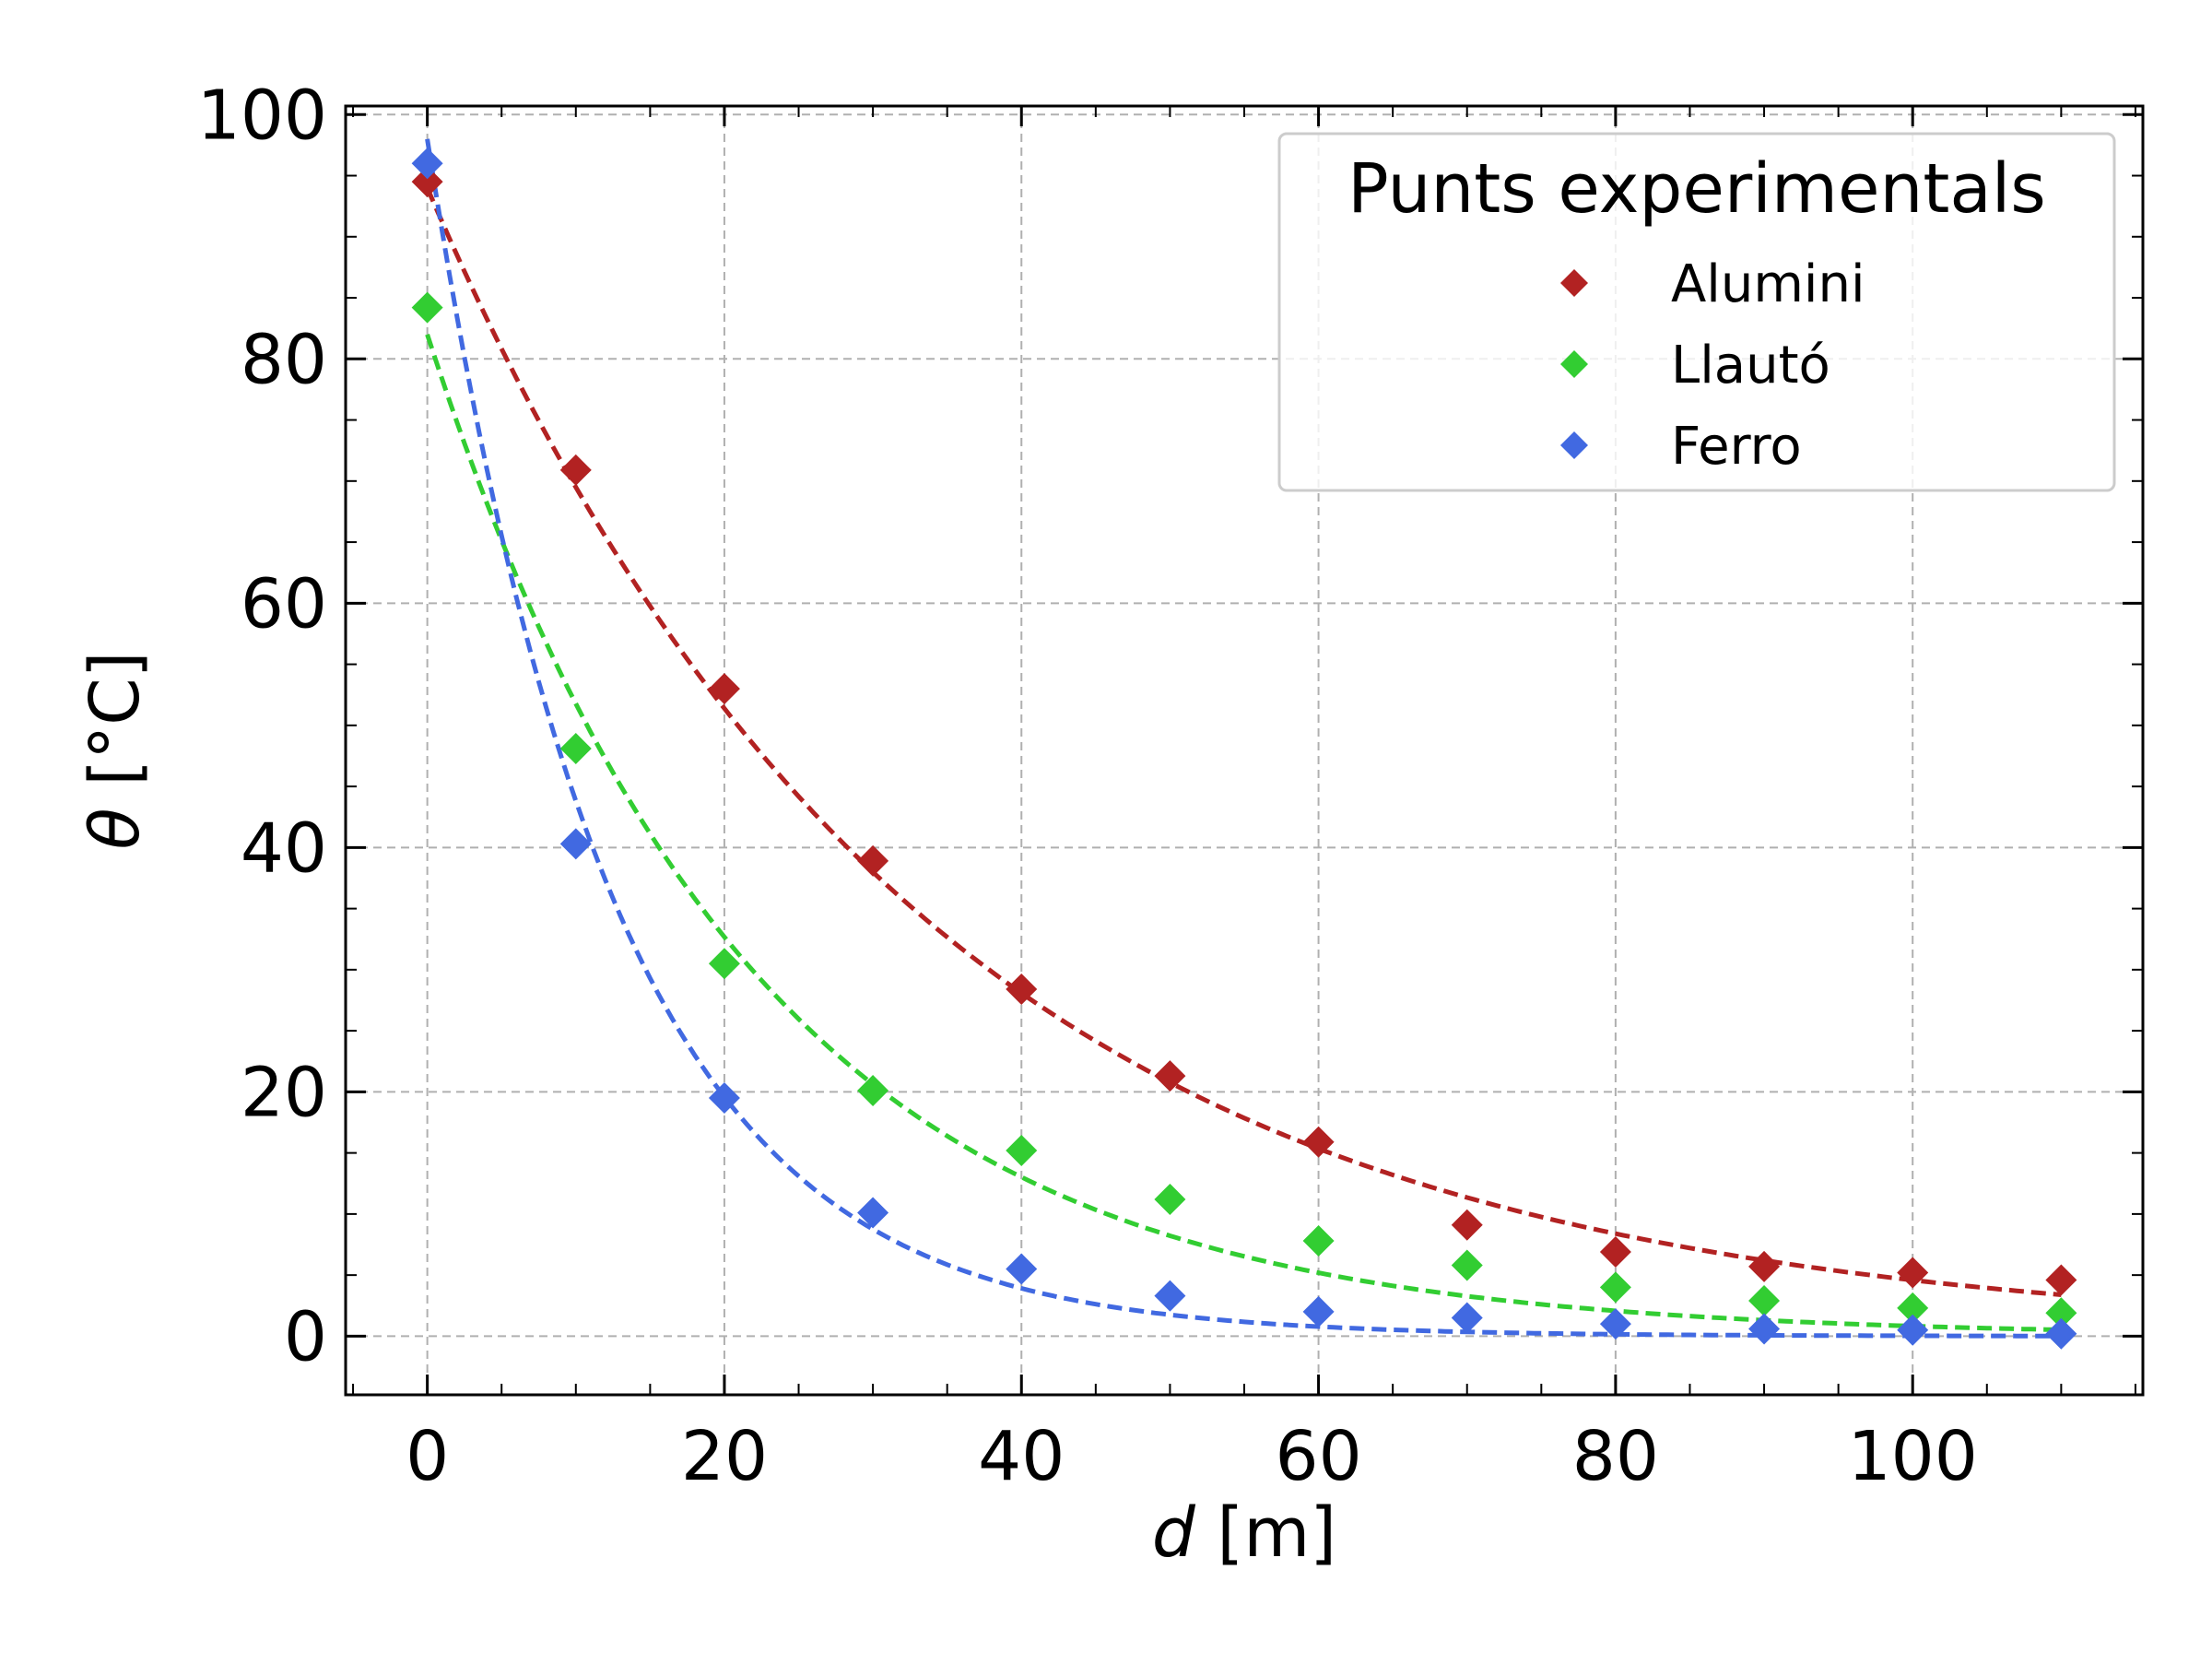 Image resolution: width=2212 pixels, height=1664 pixels. What do you see at coordinates (1615, 1456) in the screenshot?
I see `x-tick-label: 80` at bounding box center [1615, 1456].